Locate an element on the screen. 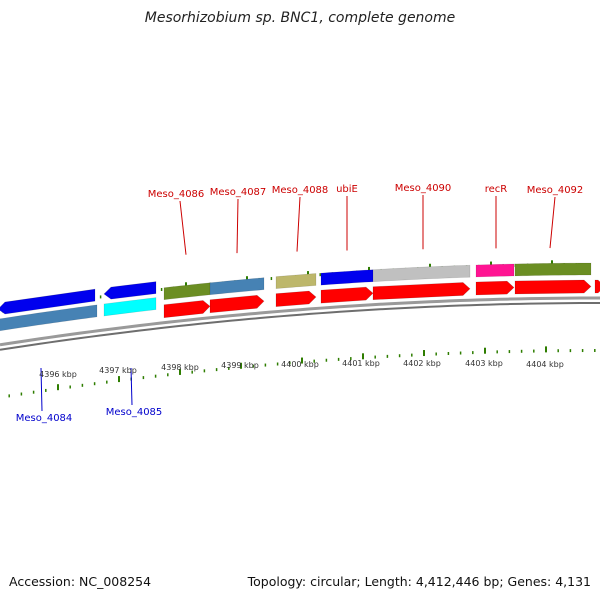  backbone-lower-line is located at coordinates (300, 326).